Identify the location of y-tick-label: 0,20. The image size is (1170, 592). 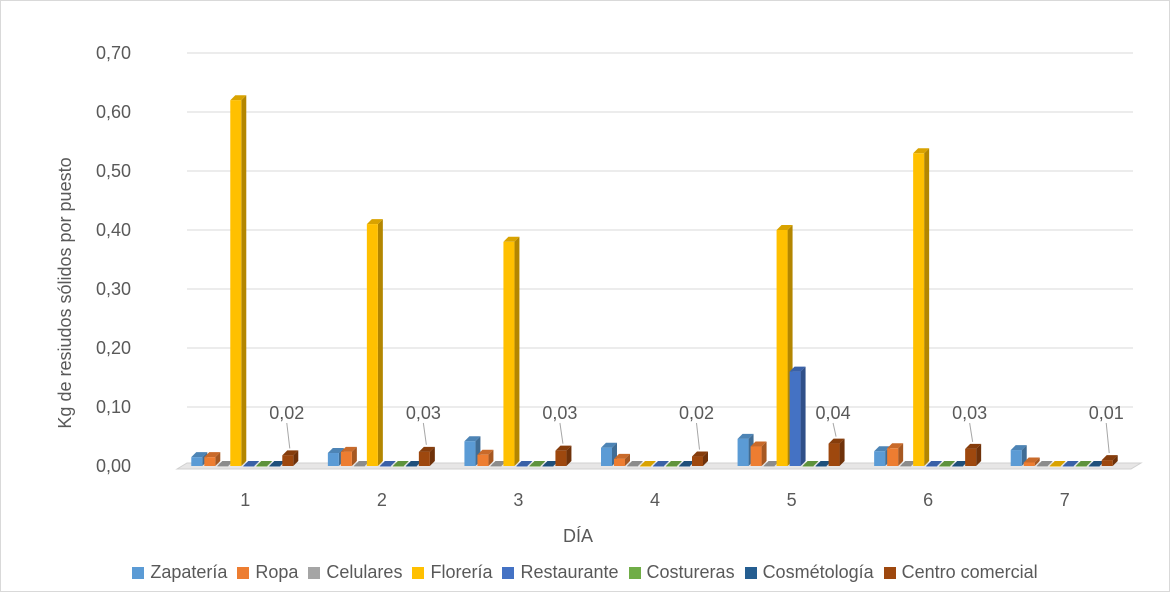
(113, 348).